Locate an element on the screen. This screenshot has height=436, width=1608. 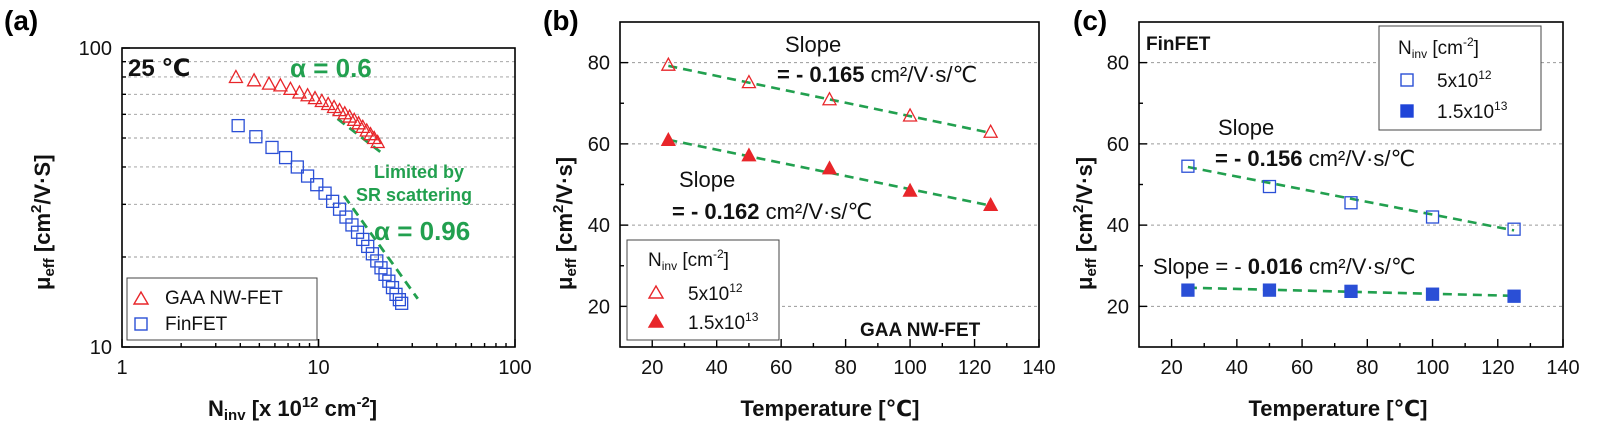
y-axis-title: μeff [cm2/V·s] is located at coordinates (1085, 223).